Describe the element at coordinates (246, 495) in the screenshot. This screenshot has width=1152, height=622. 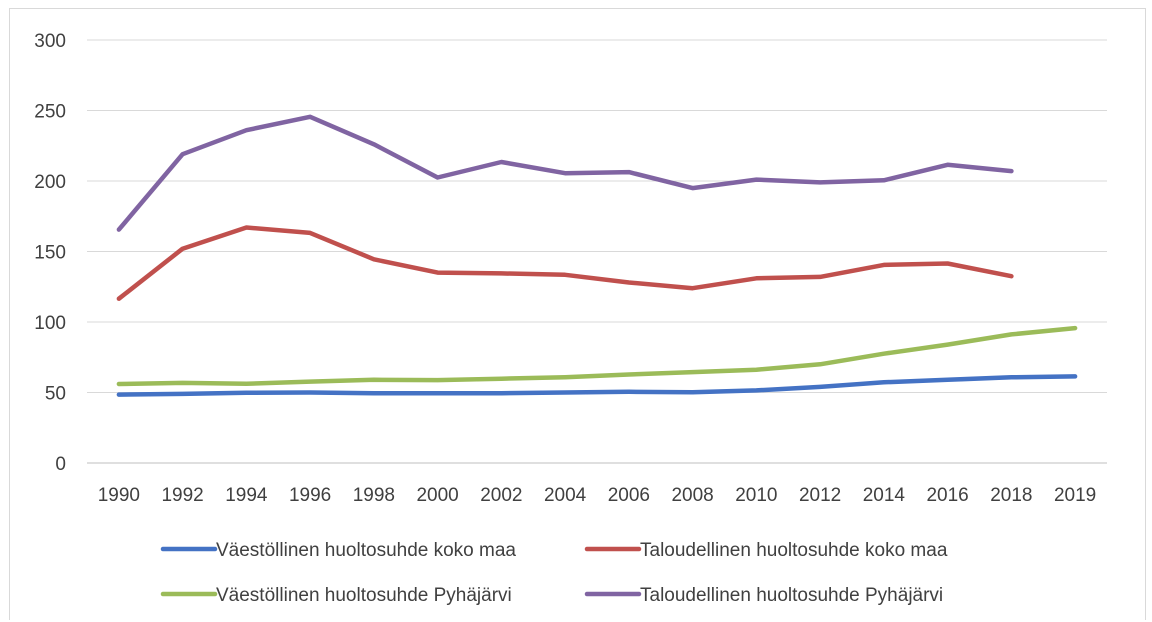
I see `x-tick-label: 1994` at that location.